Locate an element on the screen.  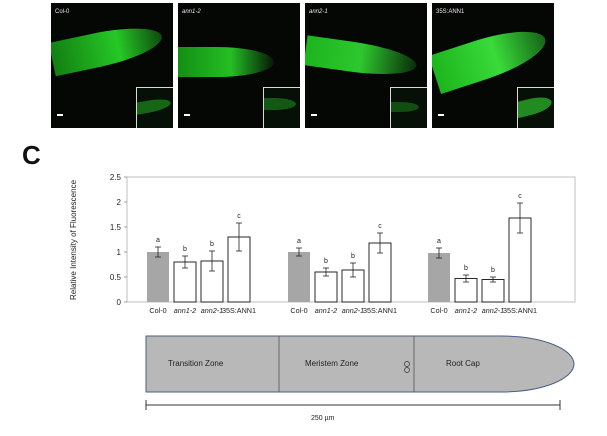
zone-label-meristem: Meristem Zone is located at coordinates (332, 363).